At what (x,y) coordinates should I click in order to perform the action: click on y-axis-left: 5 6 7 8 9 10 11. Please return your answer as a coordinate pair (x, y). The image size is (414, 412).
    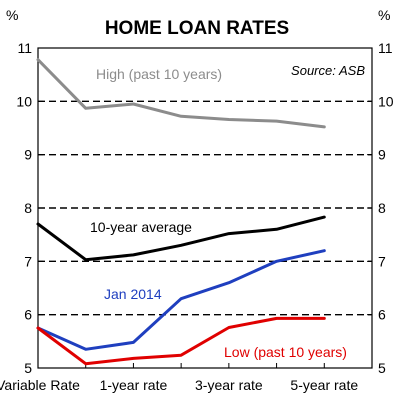
    Looking at the image, I should click on (29, 208).